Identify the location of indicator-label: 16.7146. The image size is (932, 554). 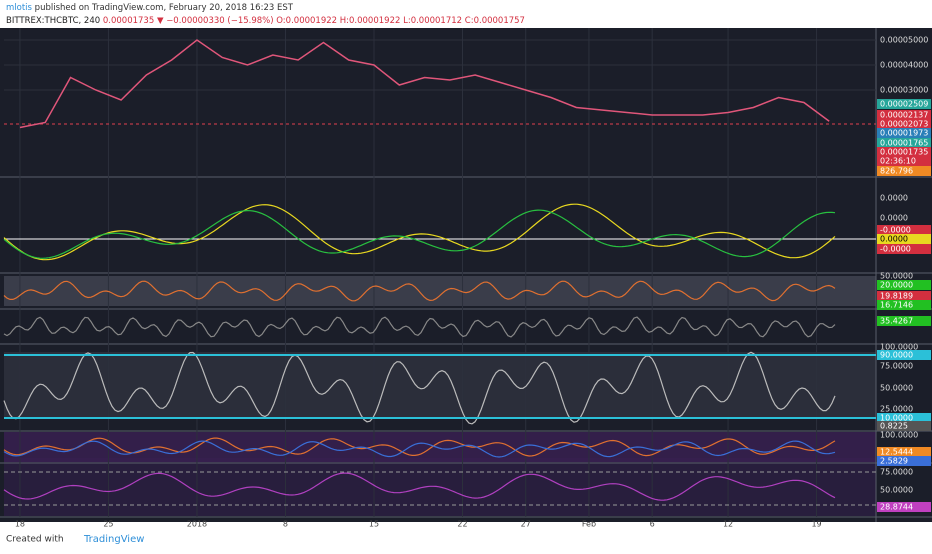
(896, 305).